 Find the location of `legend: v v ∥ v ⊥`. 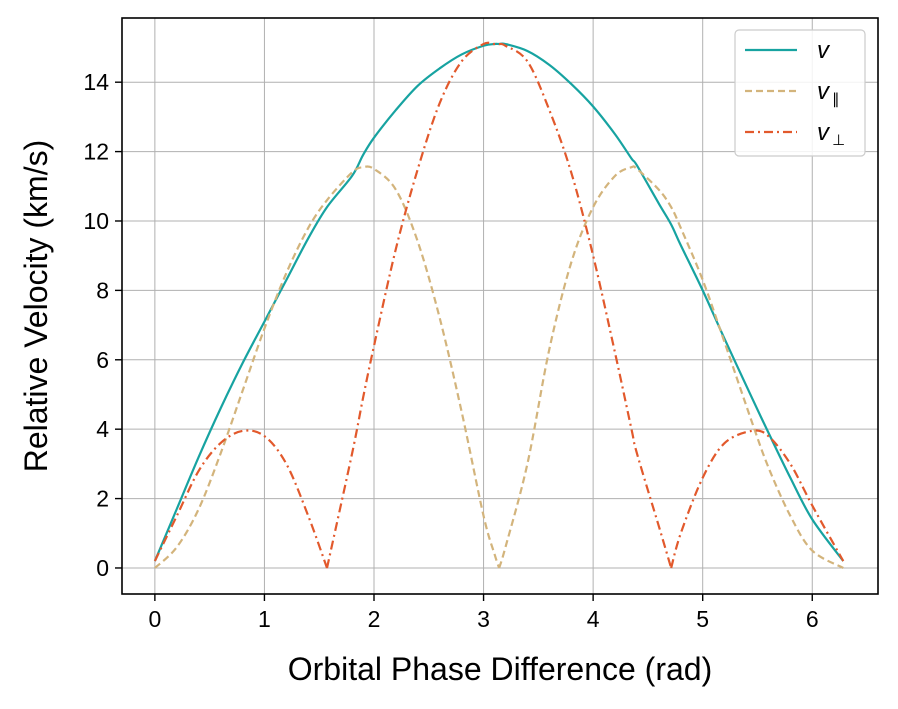

legend: v v ∥ v ⊥ is located at coordinates (800, 93).